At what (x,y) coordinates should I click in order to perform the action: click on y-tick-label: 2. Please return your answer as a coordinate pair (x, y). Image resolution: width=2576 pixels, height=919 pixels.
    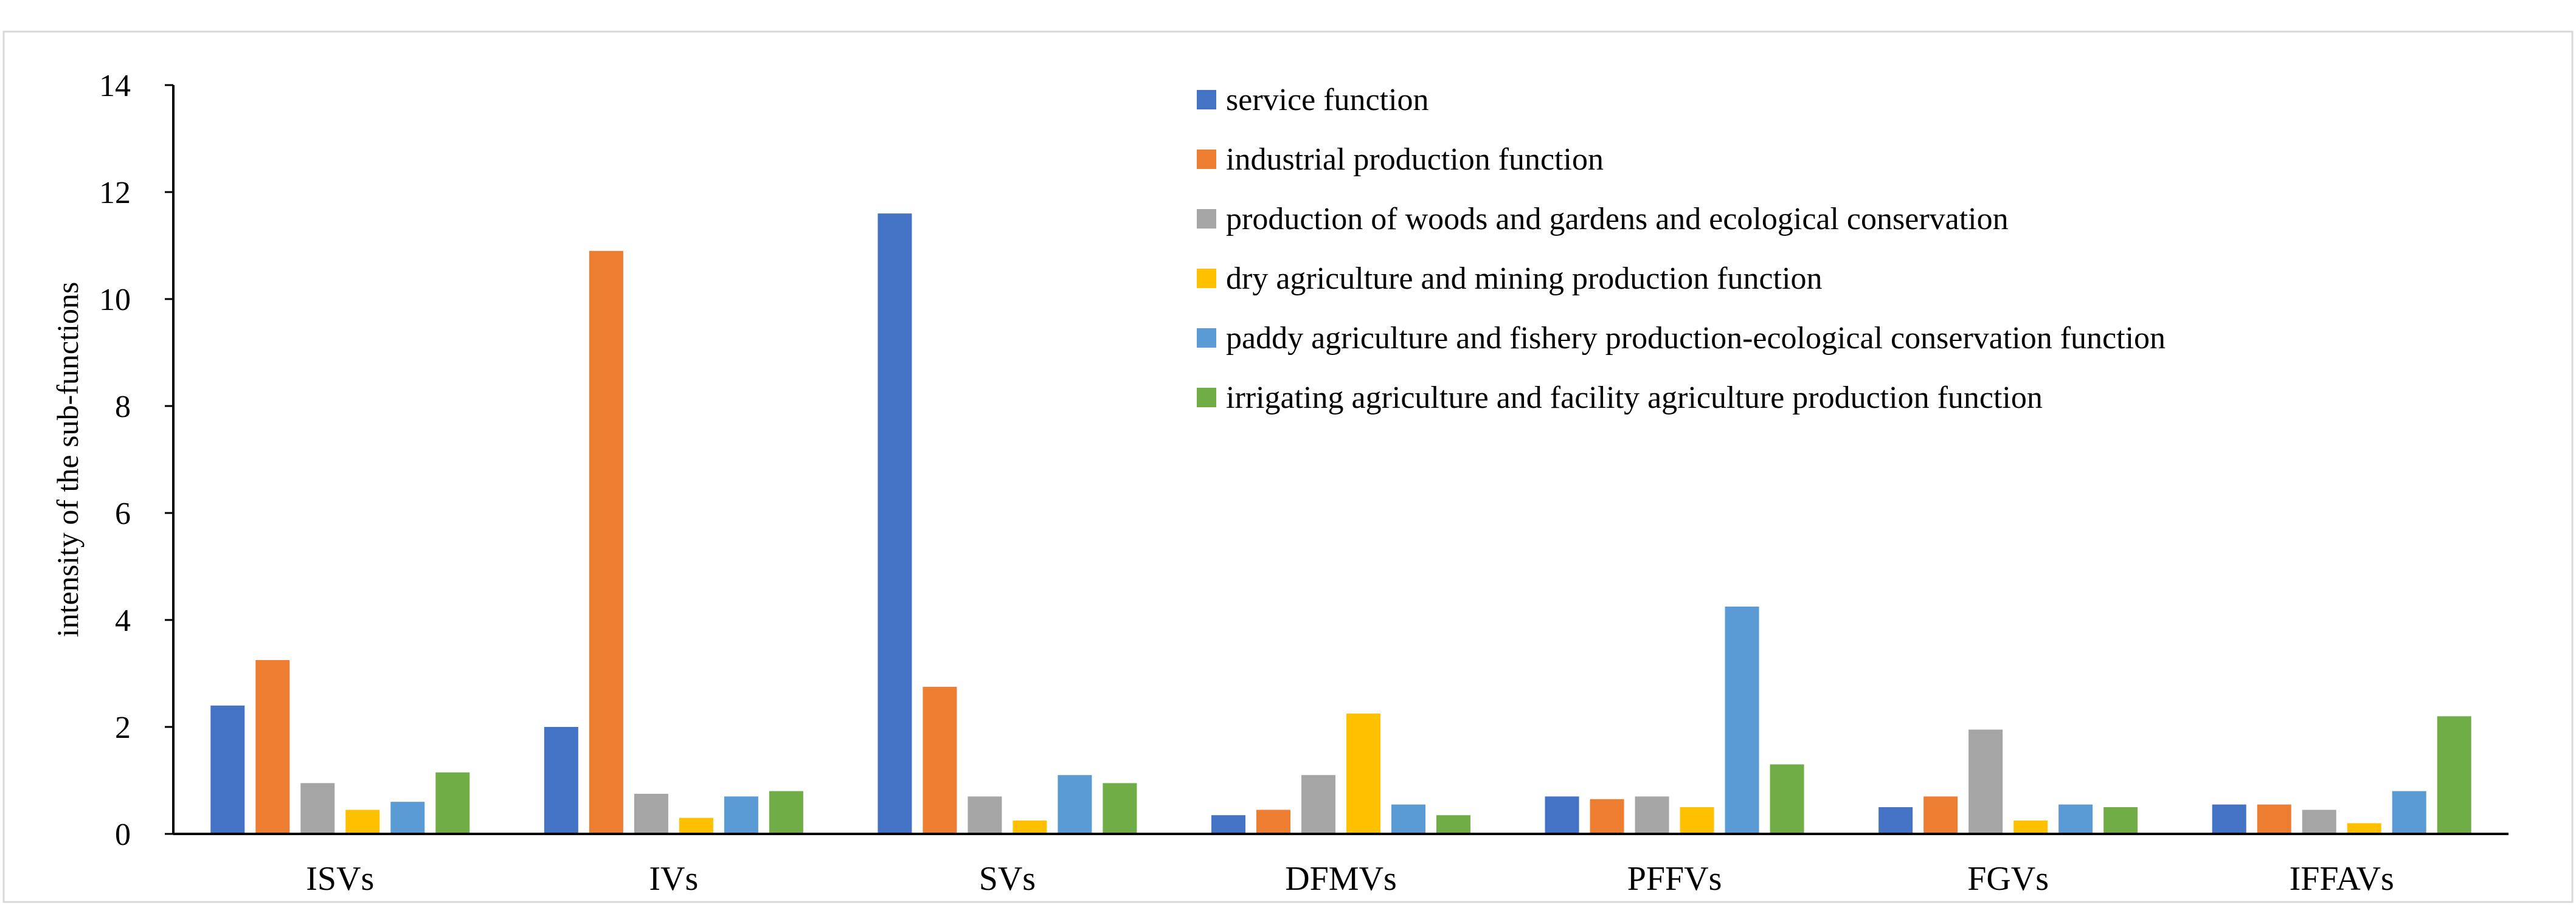
    Looking at the image, I should click on (123, 728).